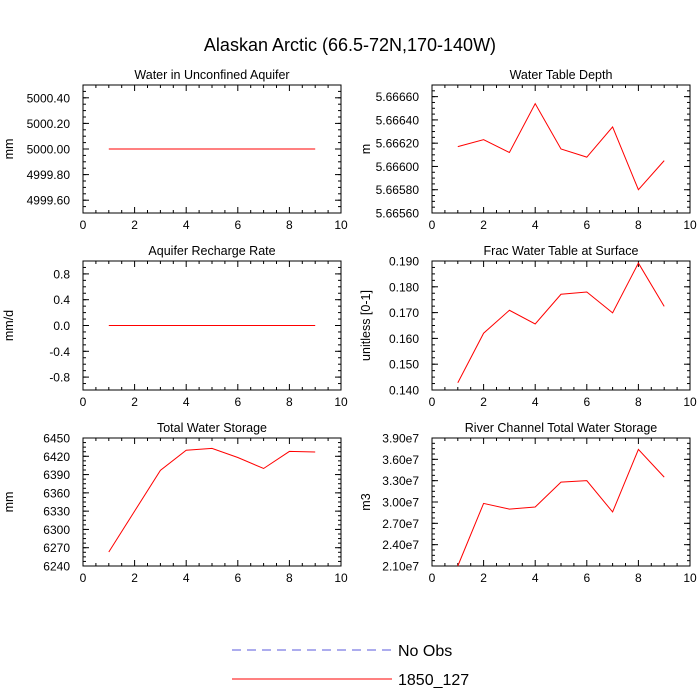 This screenshot has width=700, height=700. Describe the element at coordinates (212, 428) in the screenshot. I see `panel-title: Total Water Storage` at that location.